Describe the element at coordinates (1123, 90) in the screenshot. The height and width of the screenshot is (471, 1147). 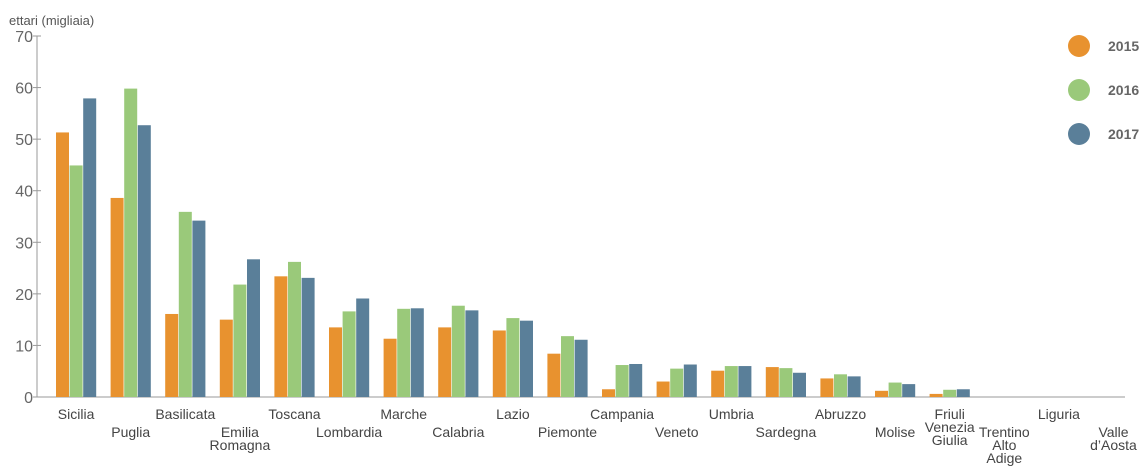
I see `legend-label-2016: 2016` at that location.